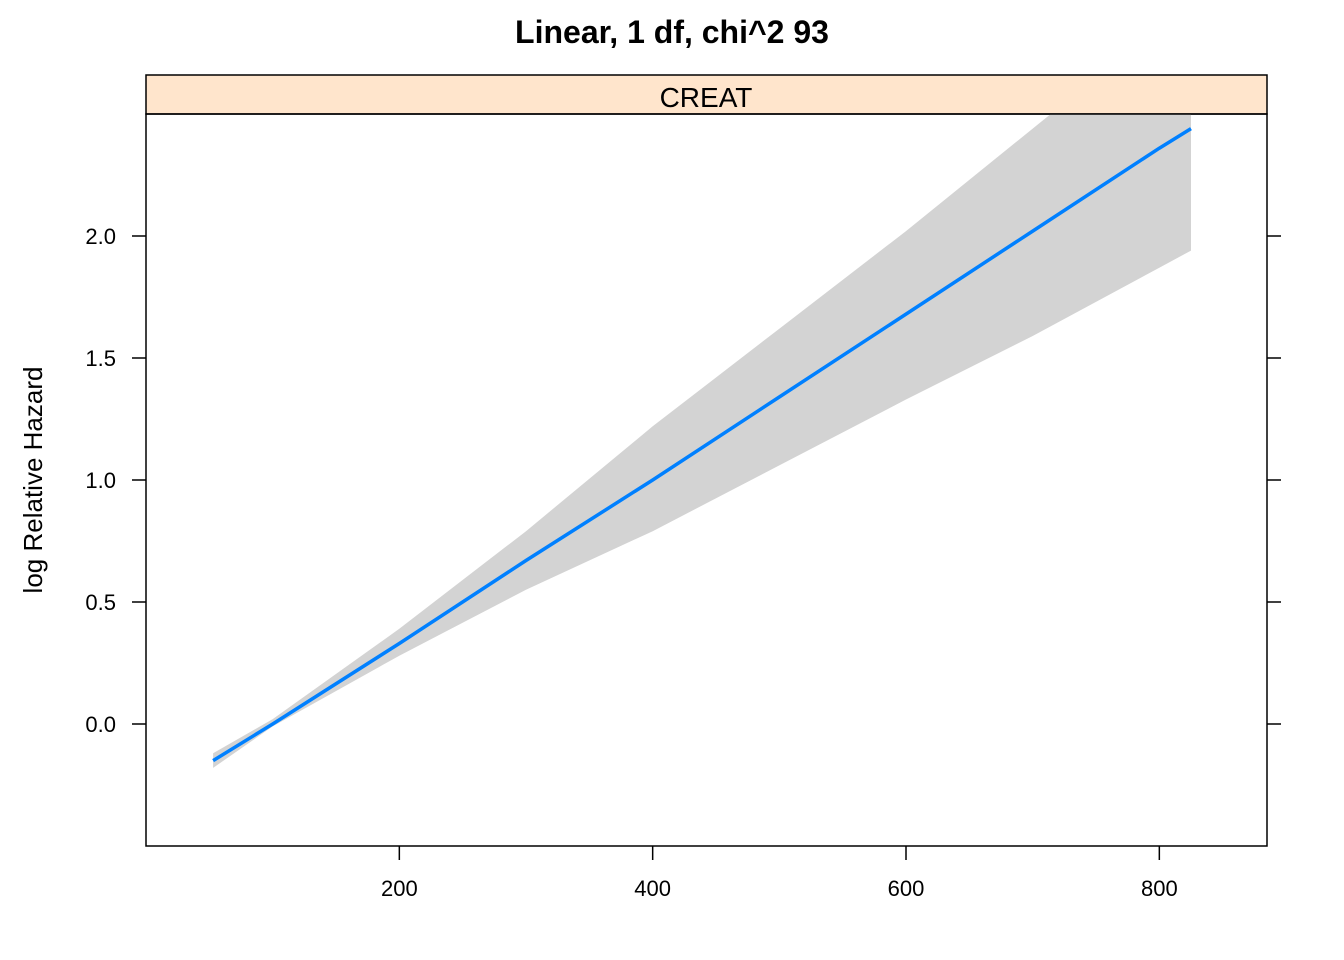 This screenshot has height=960, width=1344. I want to click on y-axis-label: log Relative Hazard, so click(33, 480).